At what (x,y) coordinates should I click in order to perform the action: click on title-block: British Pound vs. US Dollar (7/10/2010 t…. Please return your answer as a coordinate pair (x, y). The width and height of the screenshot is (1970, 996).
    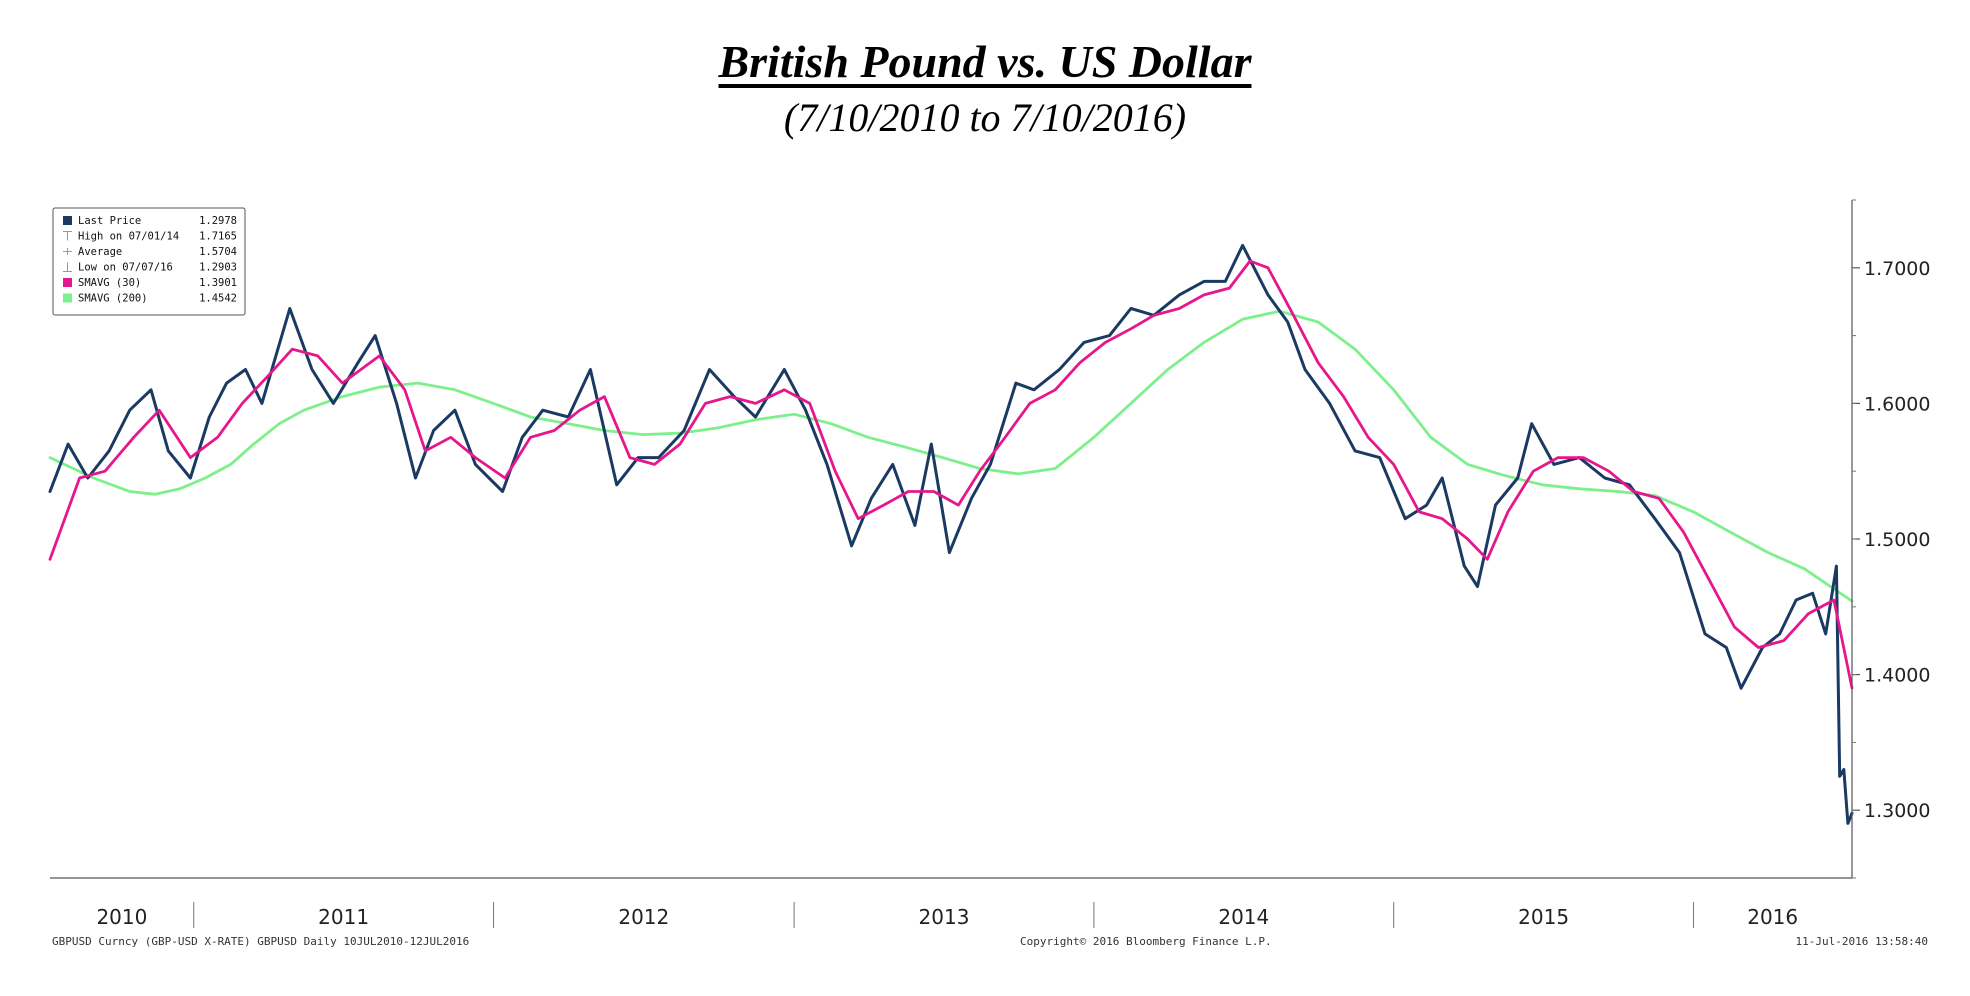
    Looking at the image, I should click on (985, 89).